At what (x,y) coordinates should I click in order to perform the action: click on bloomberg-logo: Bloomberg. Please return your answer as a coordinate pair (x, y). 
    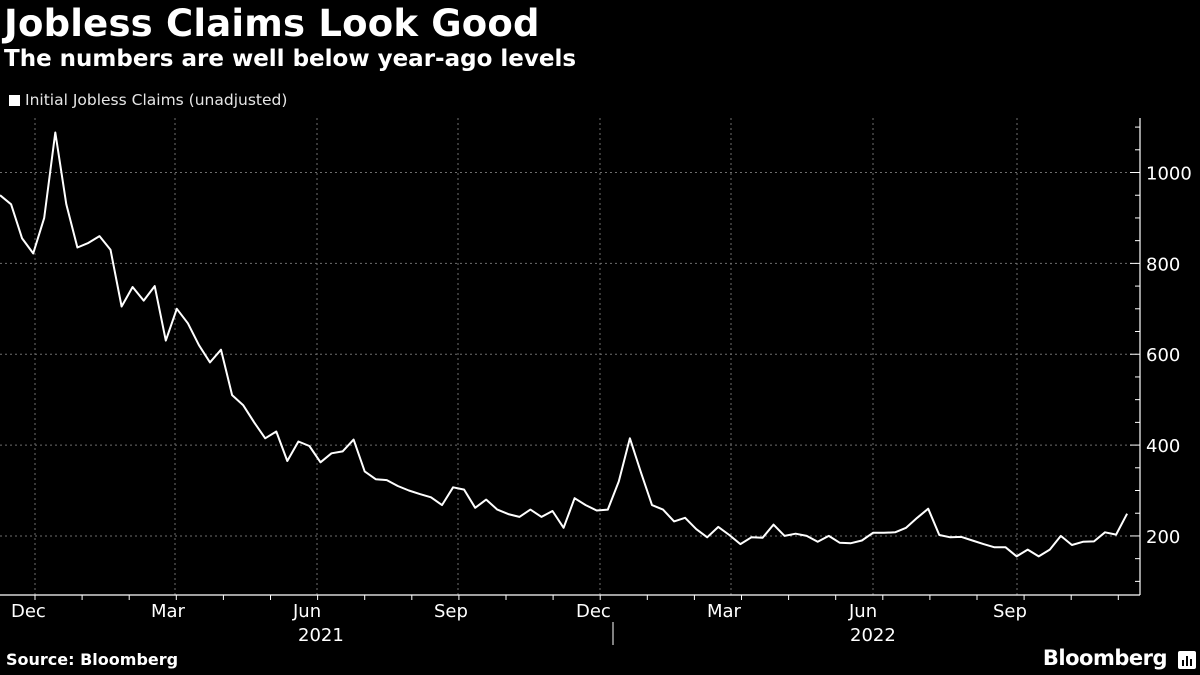
    Looking at the image, I should click on (1105, 658).